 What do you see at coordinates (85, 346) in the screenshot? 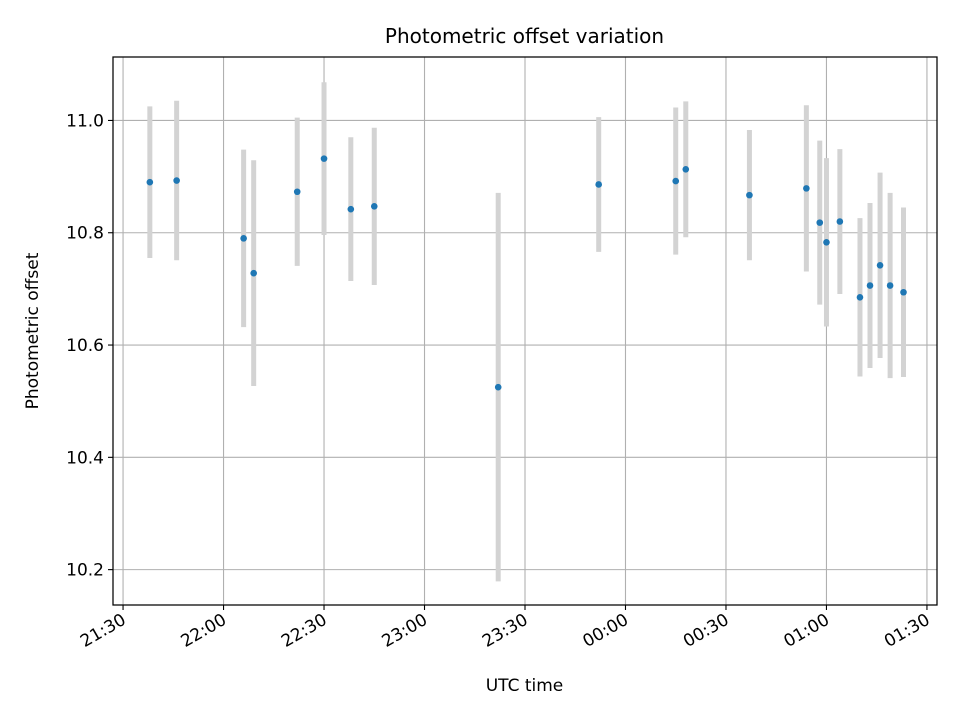
I see `y-tick-label: 10.6` at bounding box center [85, 346].